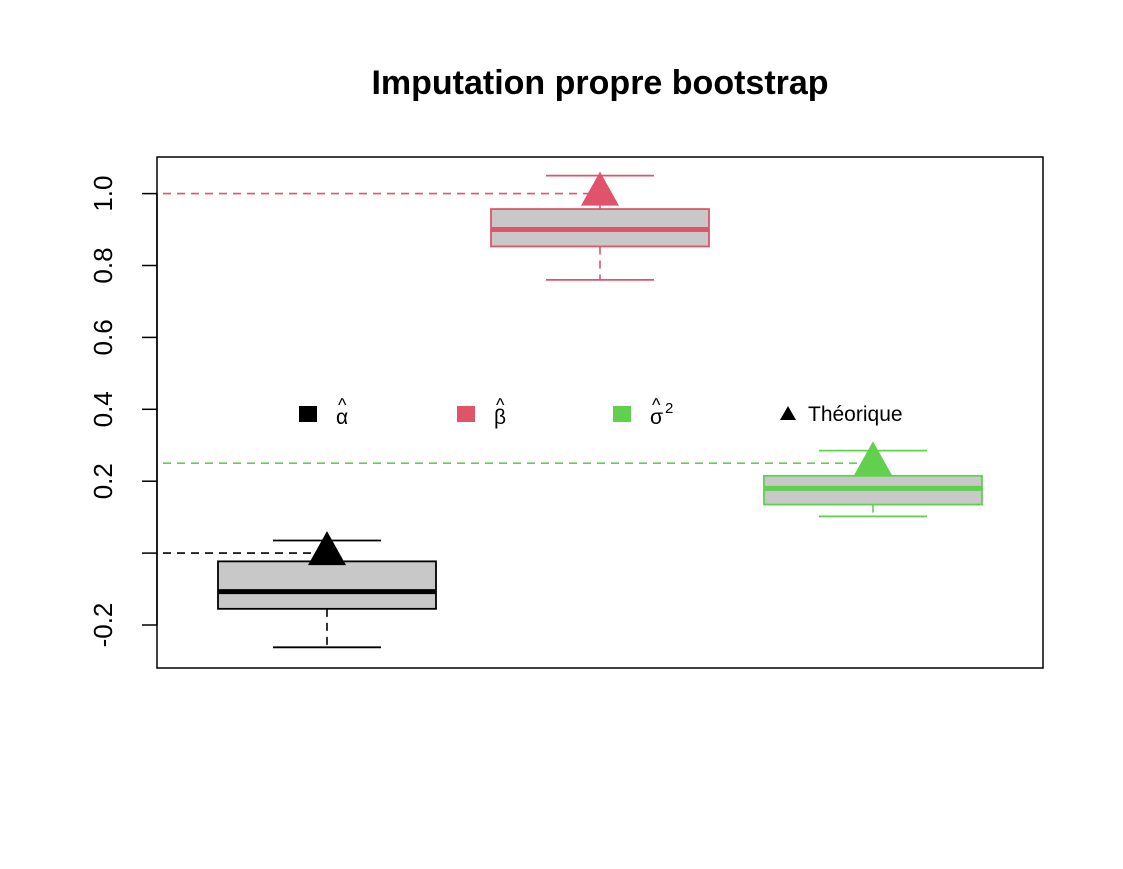 The height and width of the screenshot is (869, 1123). Describe the element at coordinates (599, 83) in the screenshot. I see `chart-title: Imputation propre bootstrap` at that location.